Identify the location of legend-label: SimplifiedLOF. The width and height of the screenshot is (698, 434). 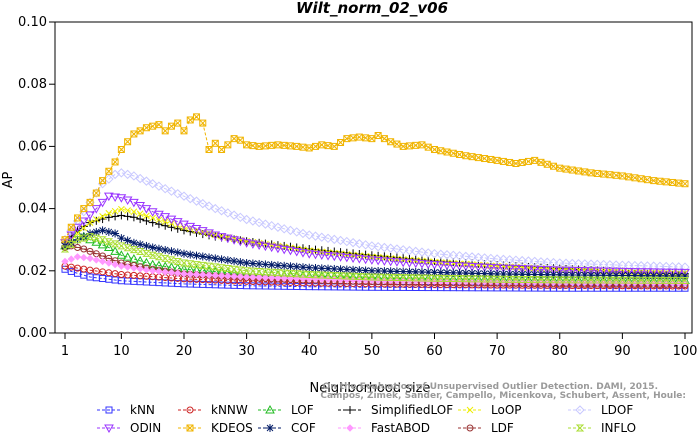
(412, 410).